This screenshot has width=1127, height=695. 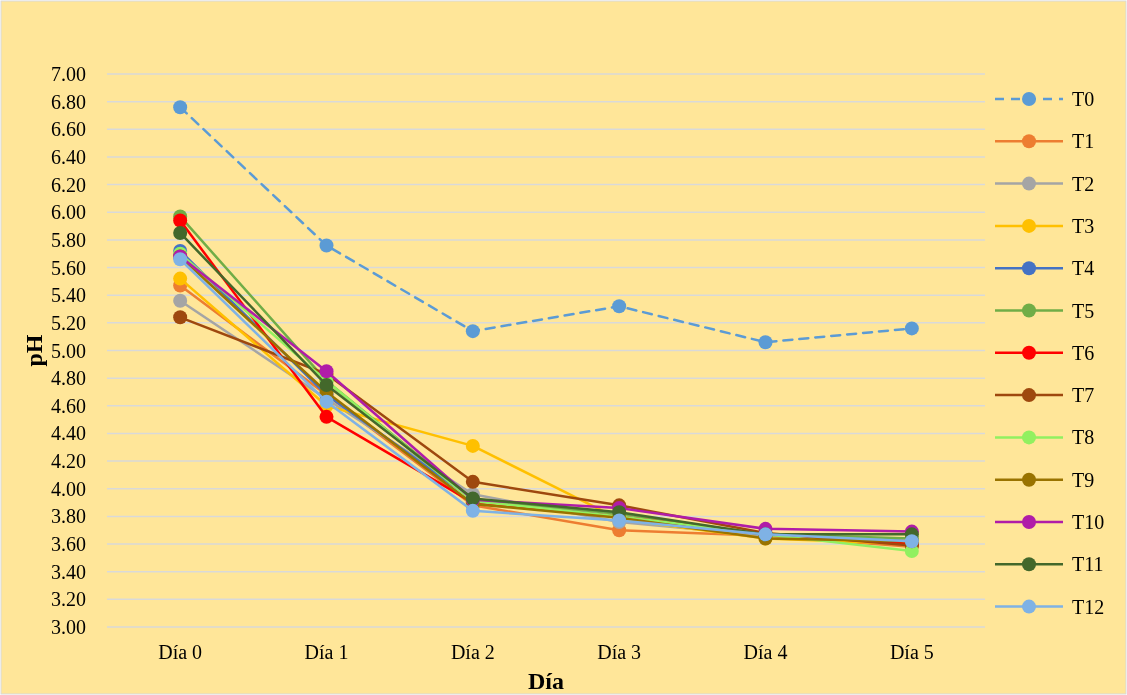 I want to click on legend-label: T7, so click(x=1083, y=395).